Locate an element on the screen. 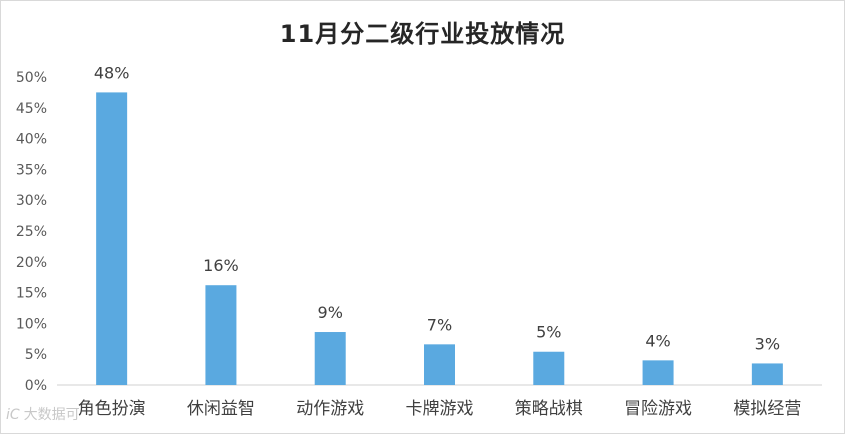  x-category-label: 策略战棋 is located at coordinates (549, 409).